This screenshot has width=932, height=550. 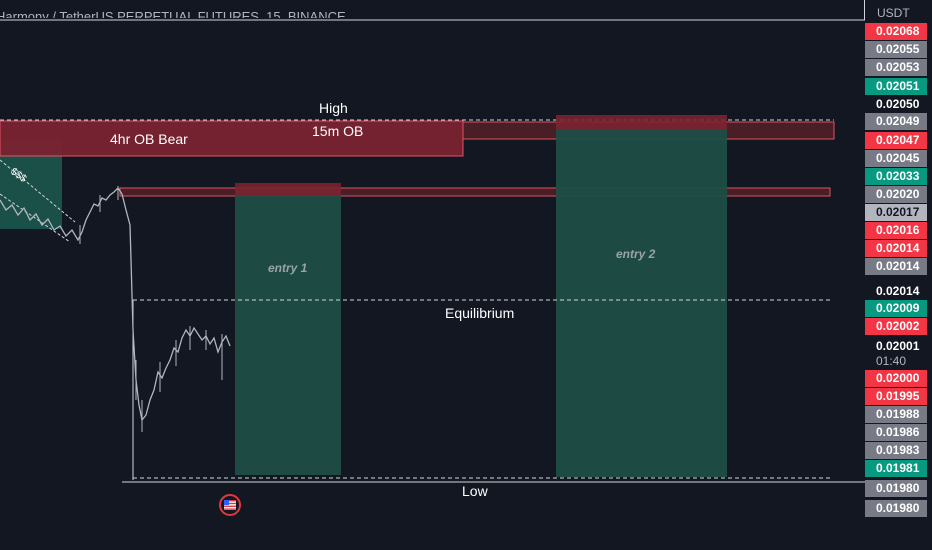 What do you see at coordinates (480, 313) in the screenshot?
I see `equilibrium-label: Equilibrium` at bounding box center [480, 313].